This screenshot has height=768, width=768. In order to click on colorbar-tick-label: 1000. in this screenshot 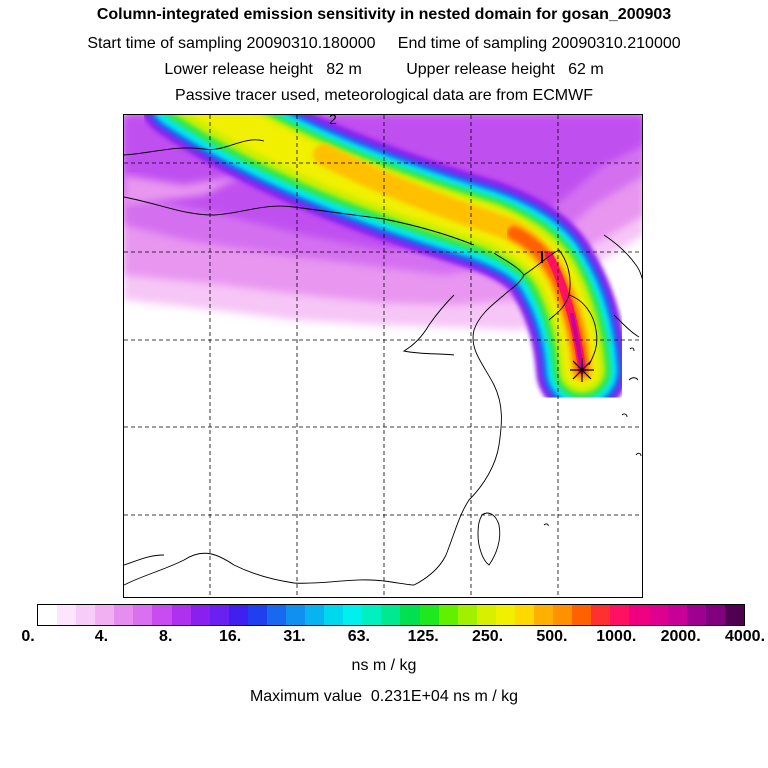, I will do `click(616, 636)`.